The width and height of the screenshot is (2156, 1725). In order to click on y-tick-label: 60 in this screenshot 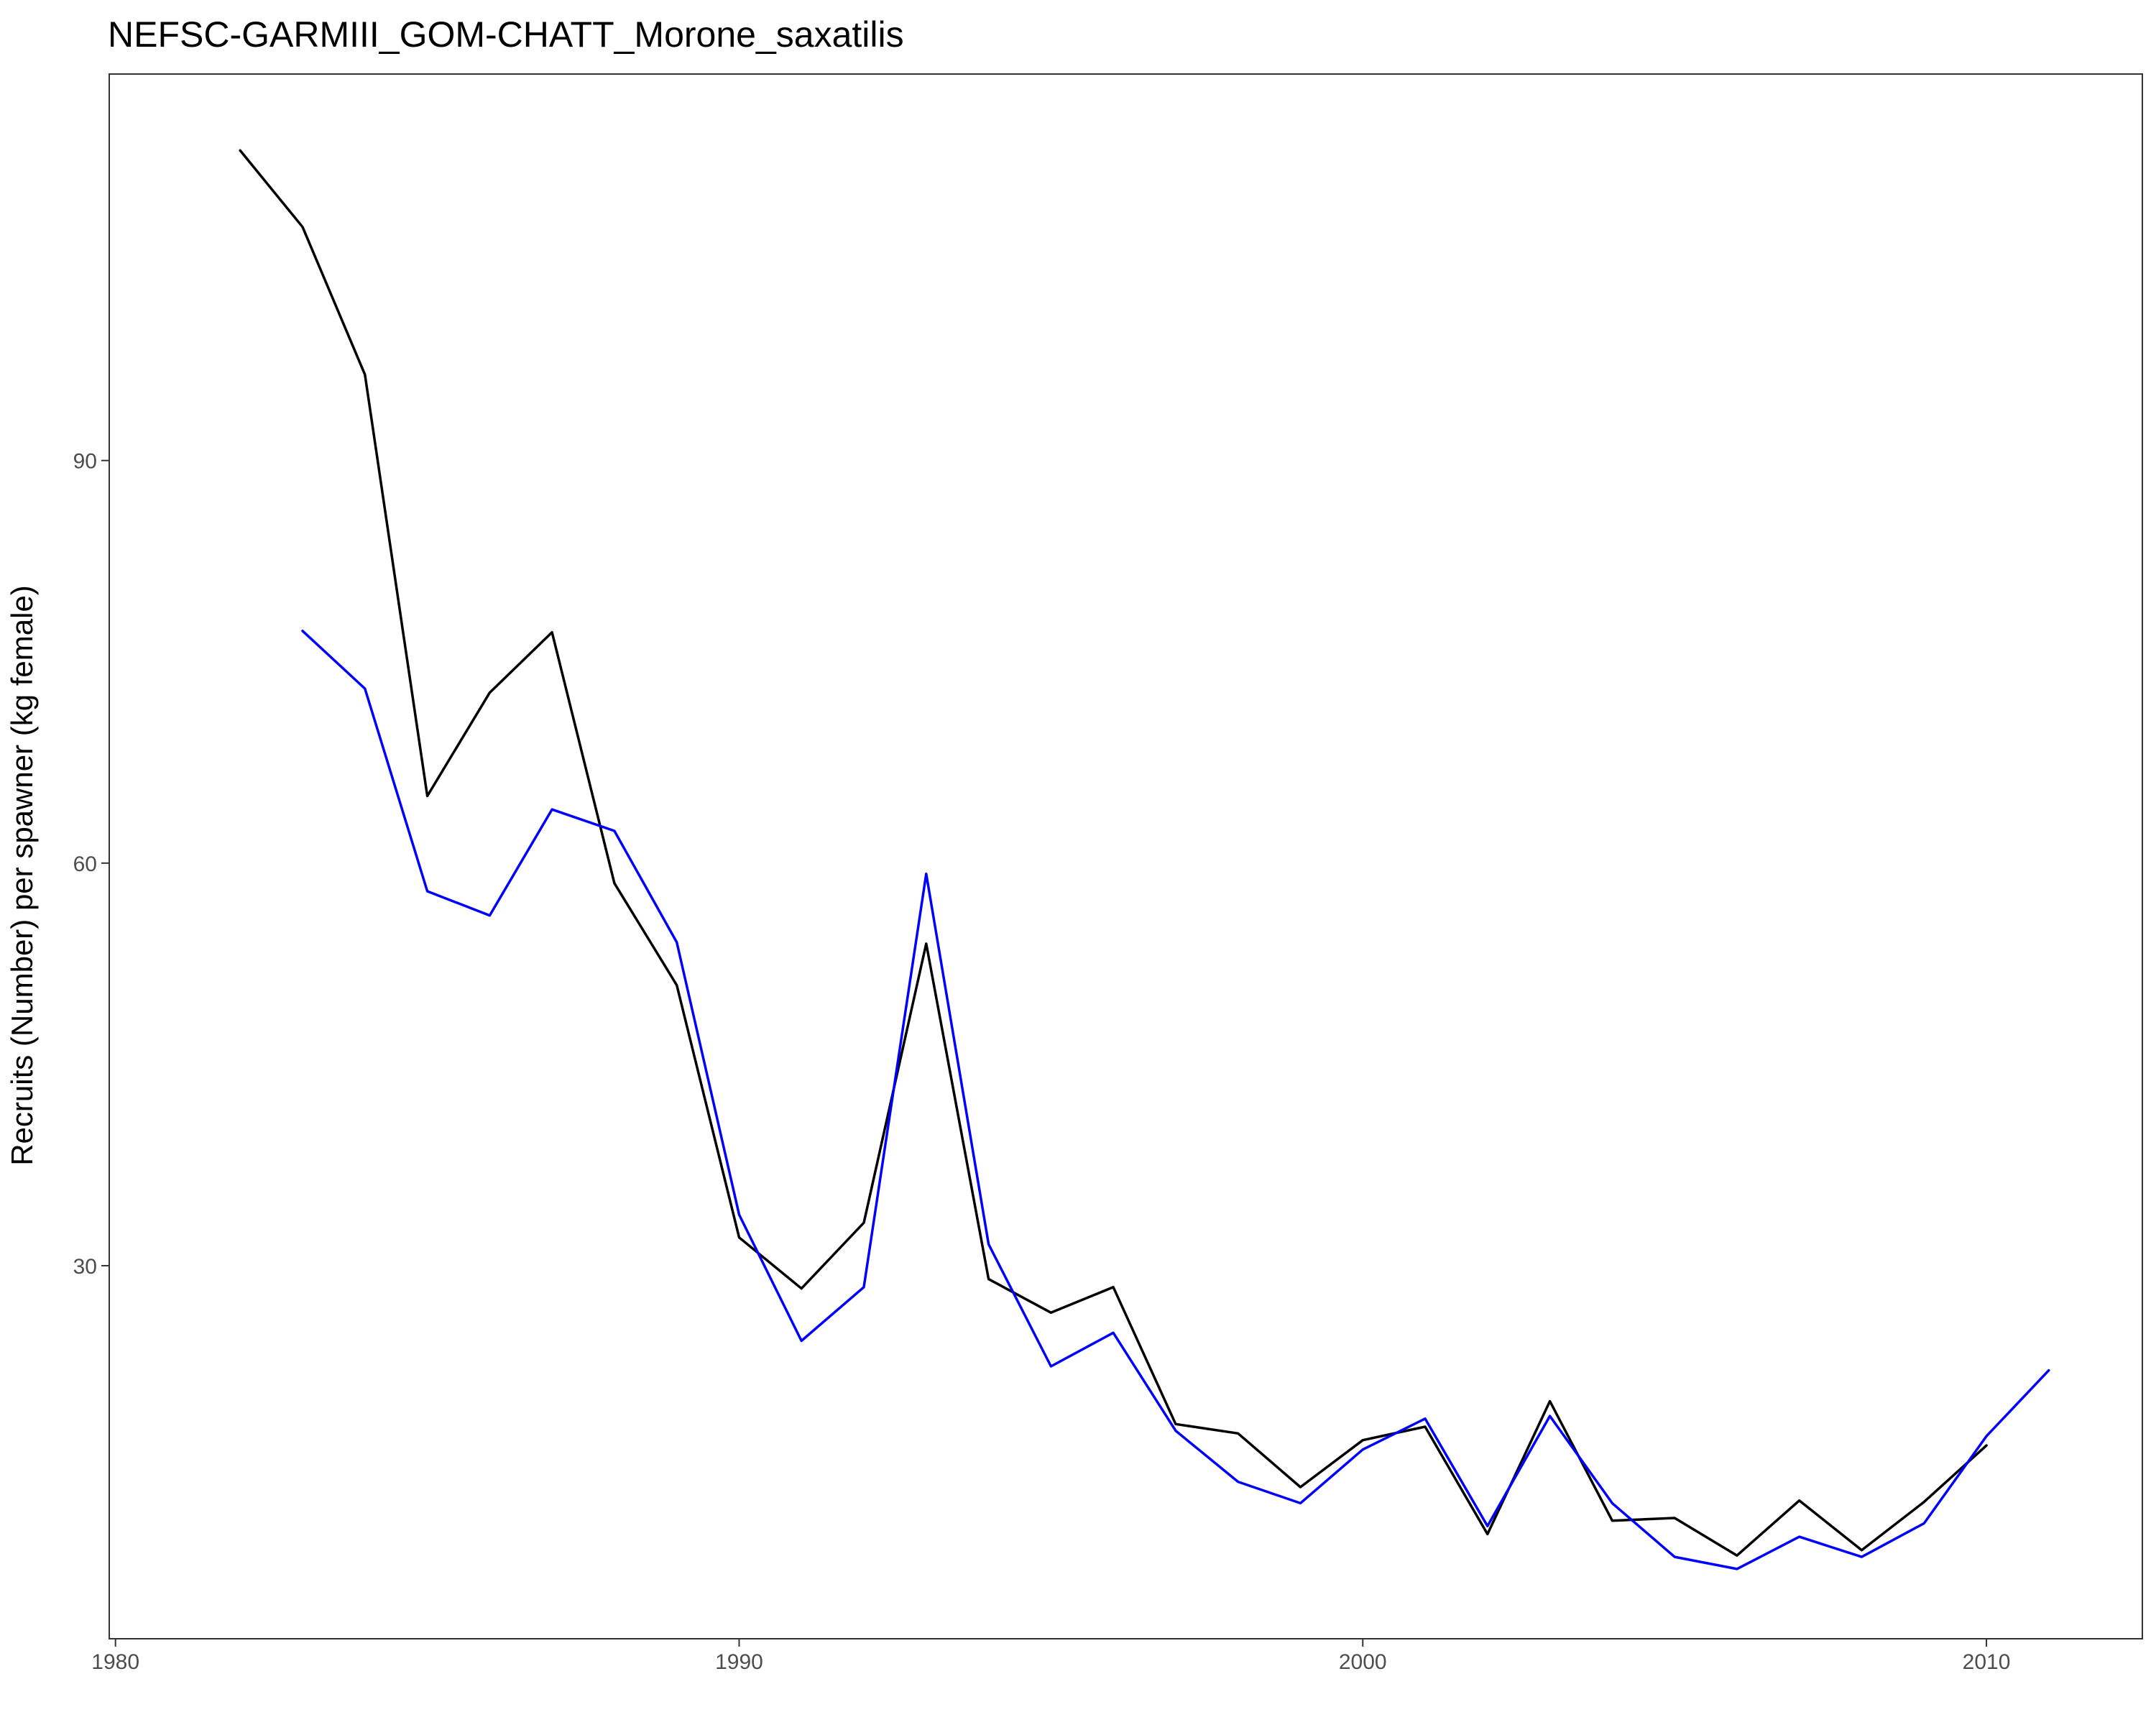, I will do `click(85, 864)`.